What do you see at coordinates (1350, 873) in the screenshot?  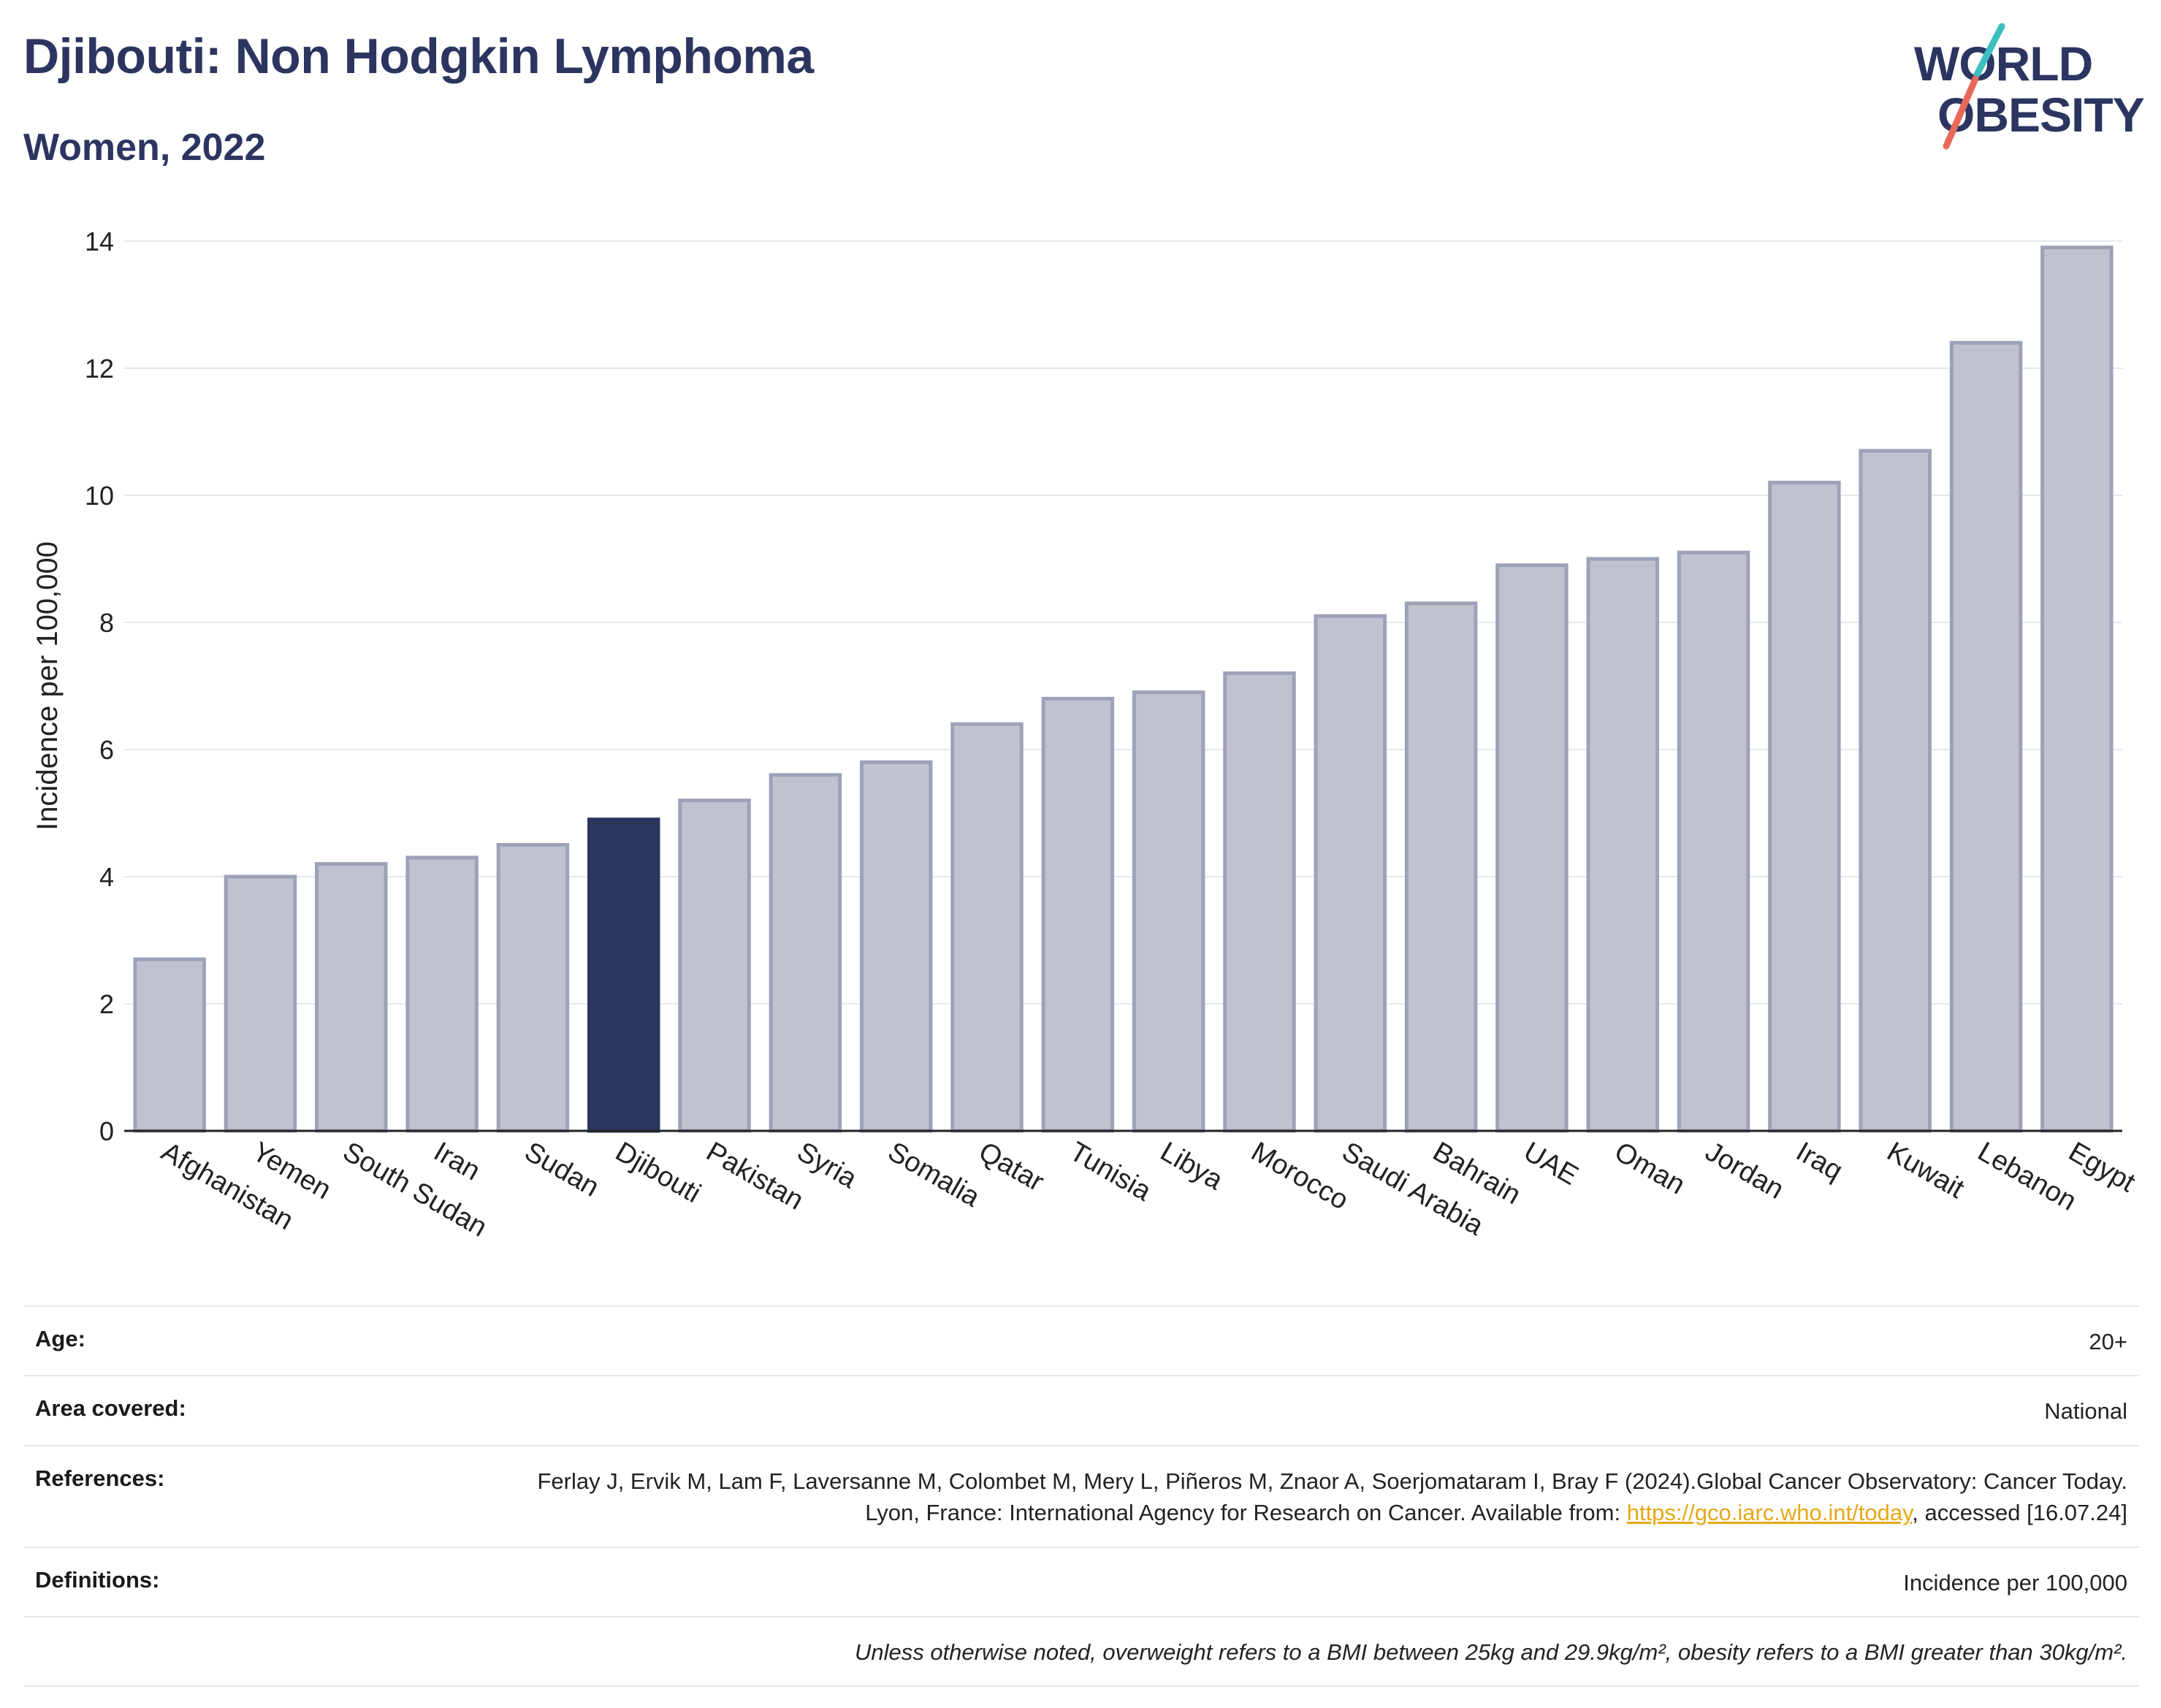 I see `bar-saudi-arabia` at bounding box center [1350, 873].